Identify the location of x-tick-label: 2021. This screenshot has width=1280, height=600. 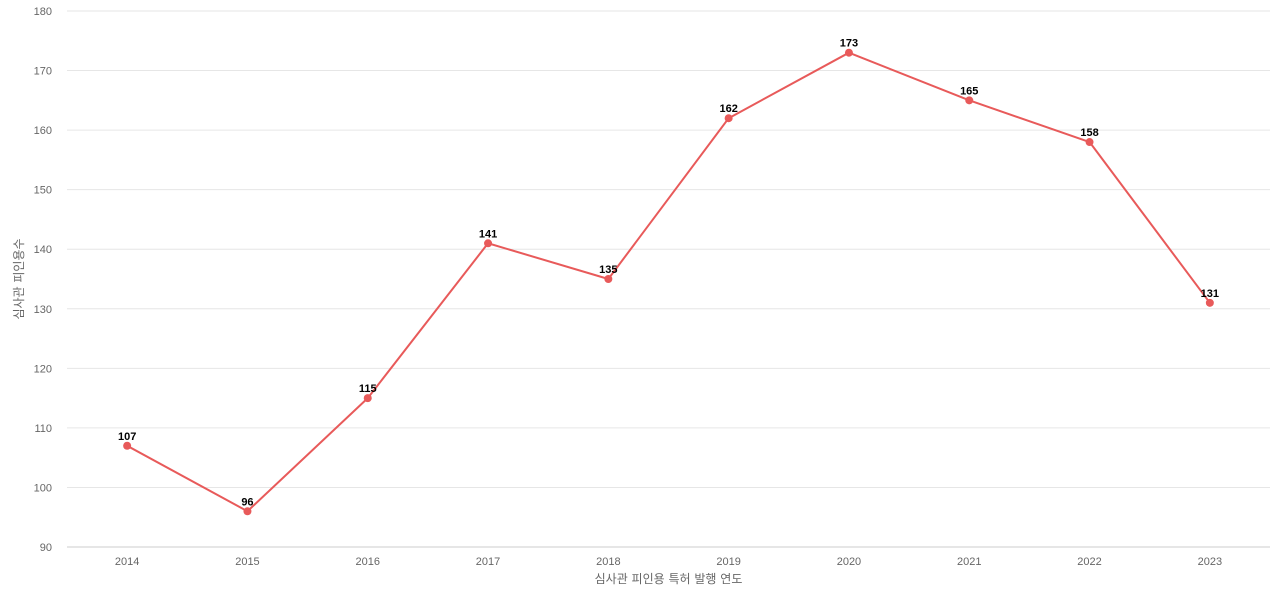
(969, 562).